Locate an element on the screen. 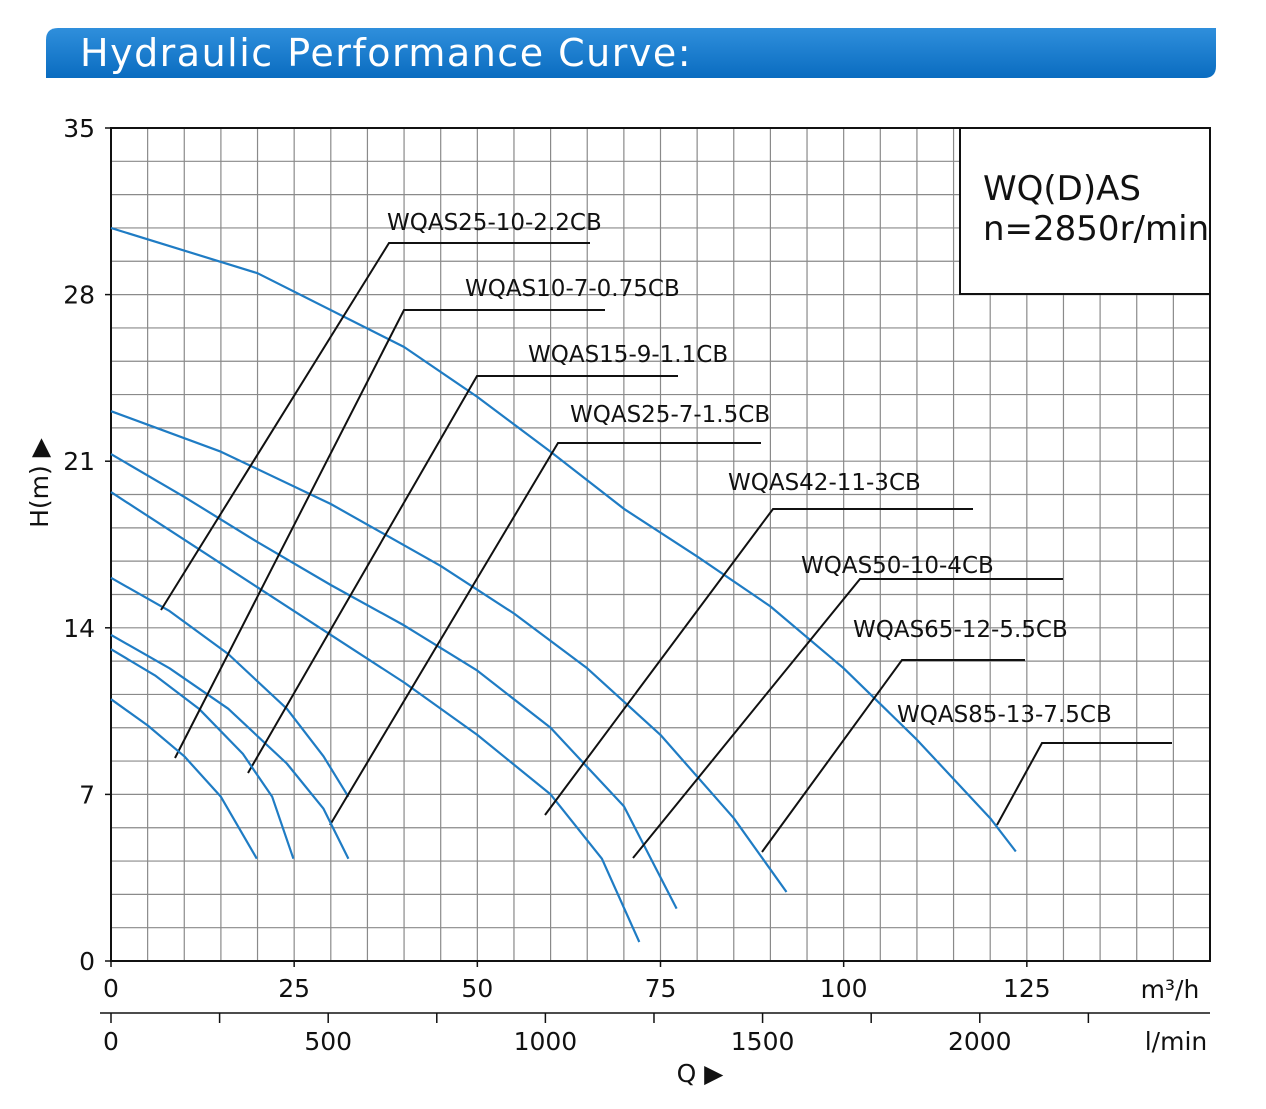 This screenshot has height=1109, width=1266. x-tick-label: 50 is located at coordinates (477, 988).